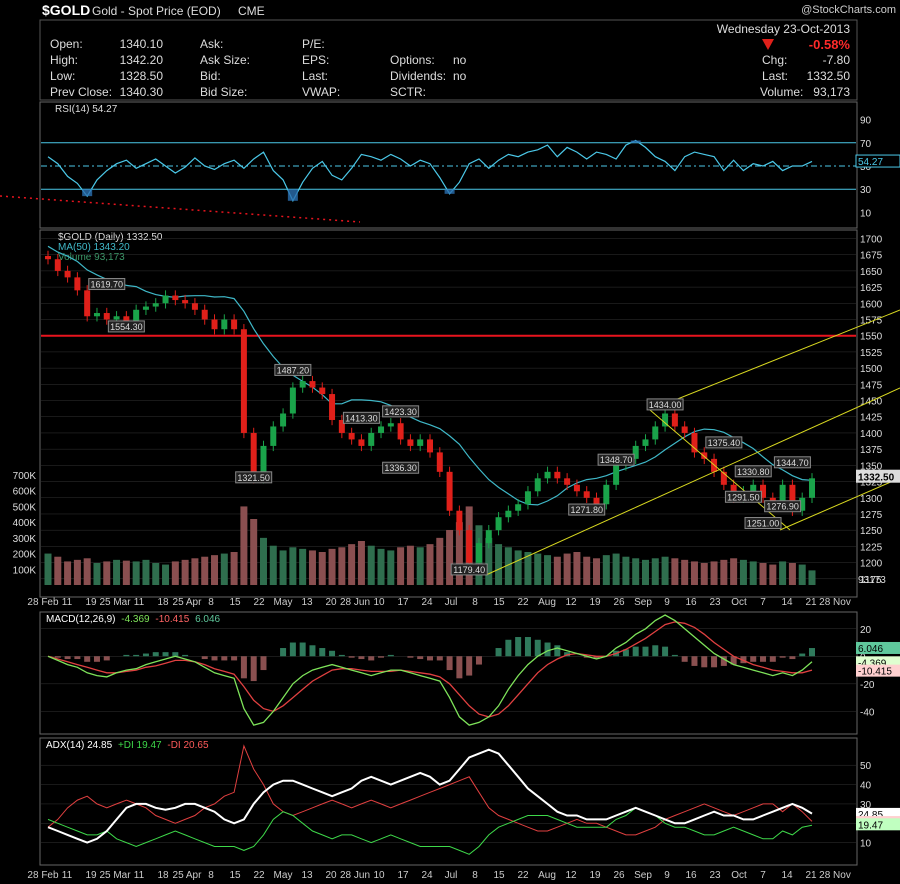 The height and width of the screenshot is (884, 900). What do you see at coordinates (619, 602) in the screenshot?
I see `x-tick-label: 26` at bounding box center [619, 602].